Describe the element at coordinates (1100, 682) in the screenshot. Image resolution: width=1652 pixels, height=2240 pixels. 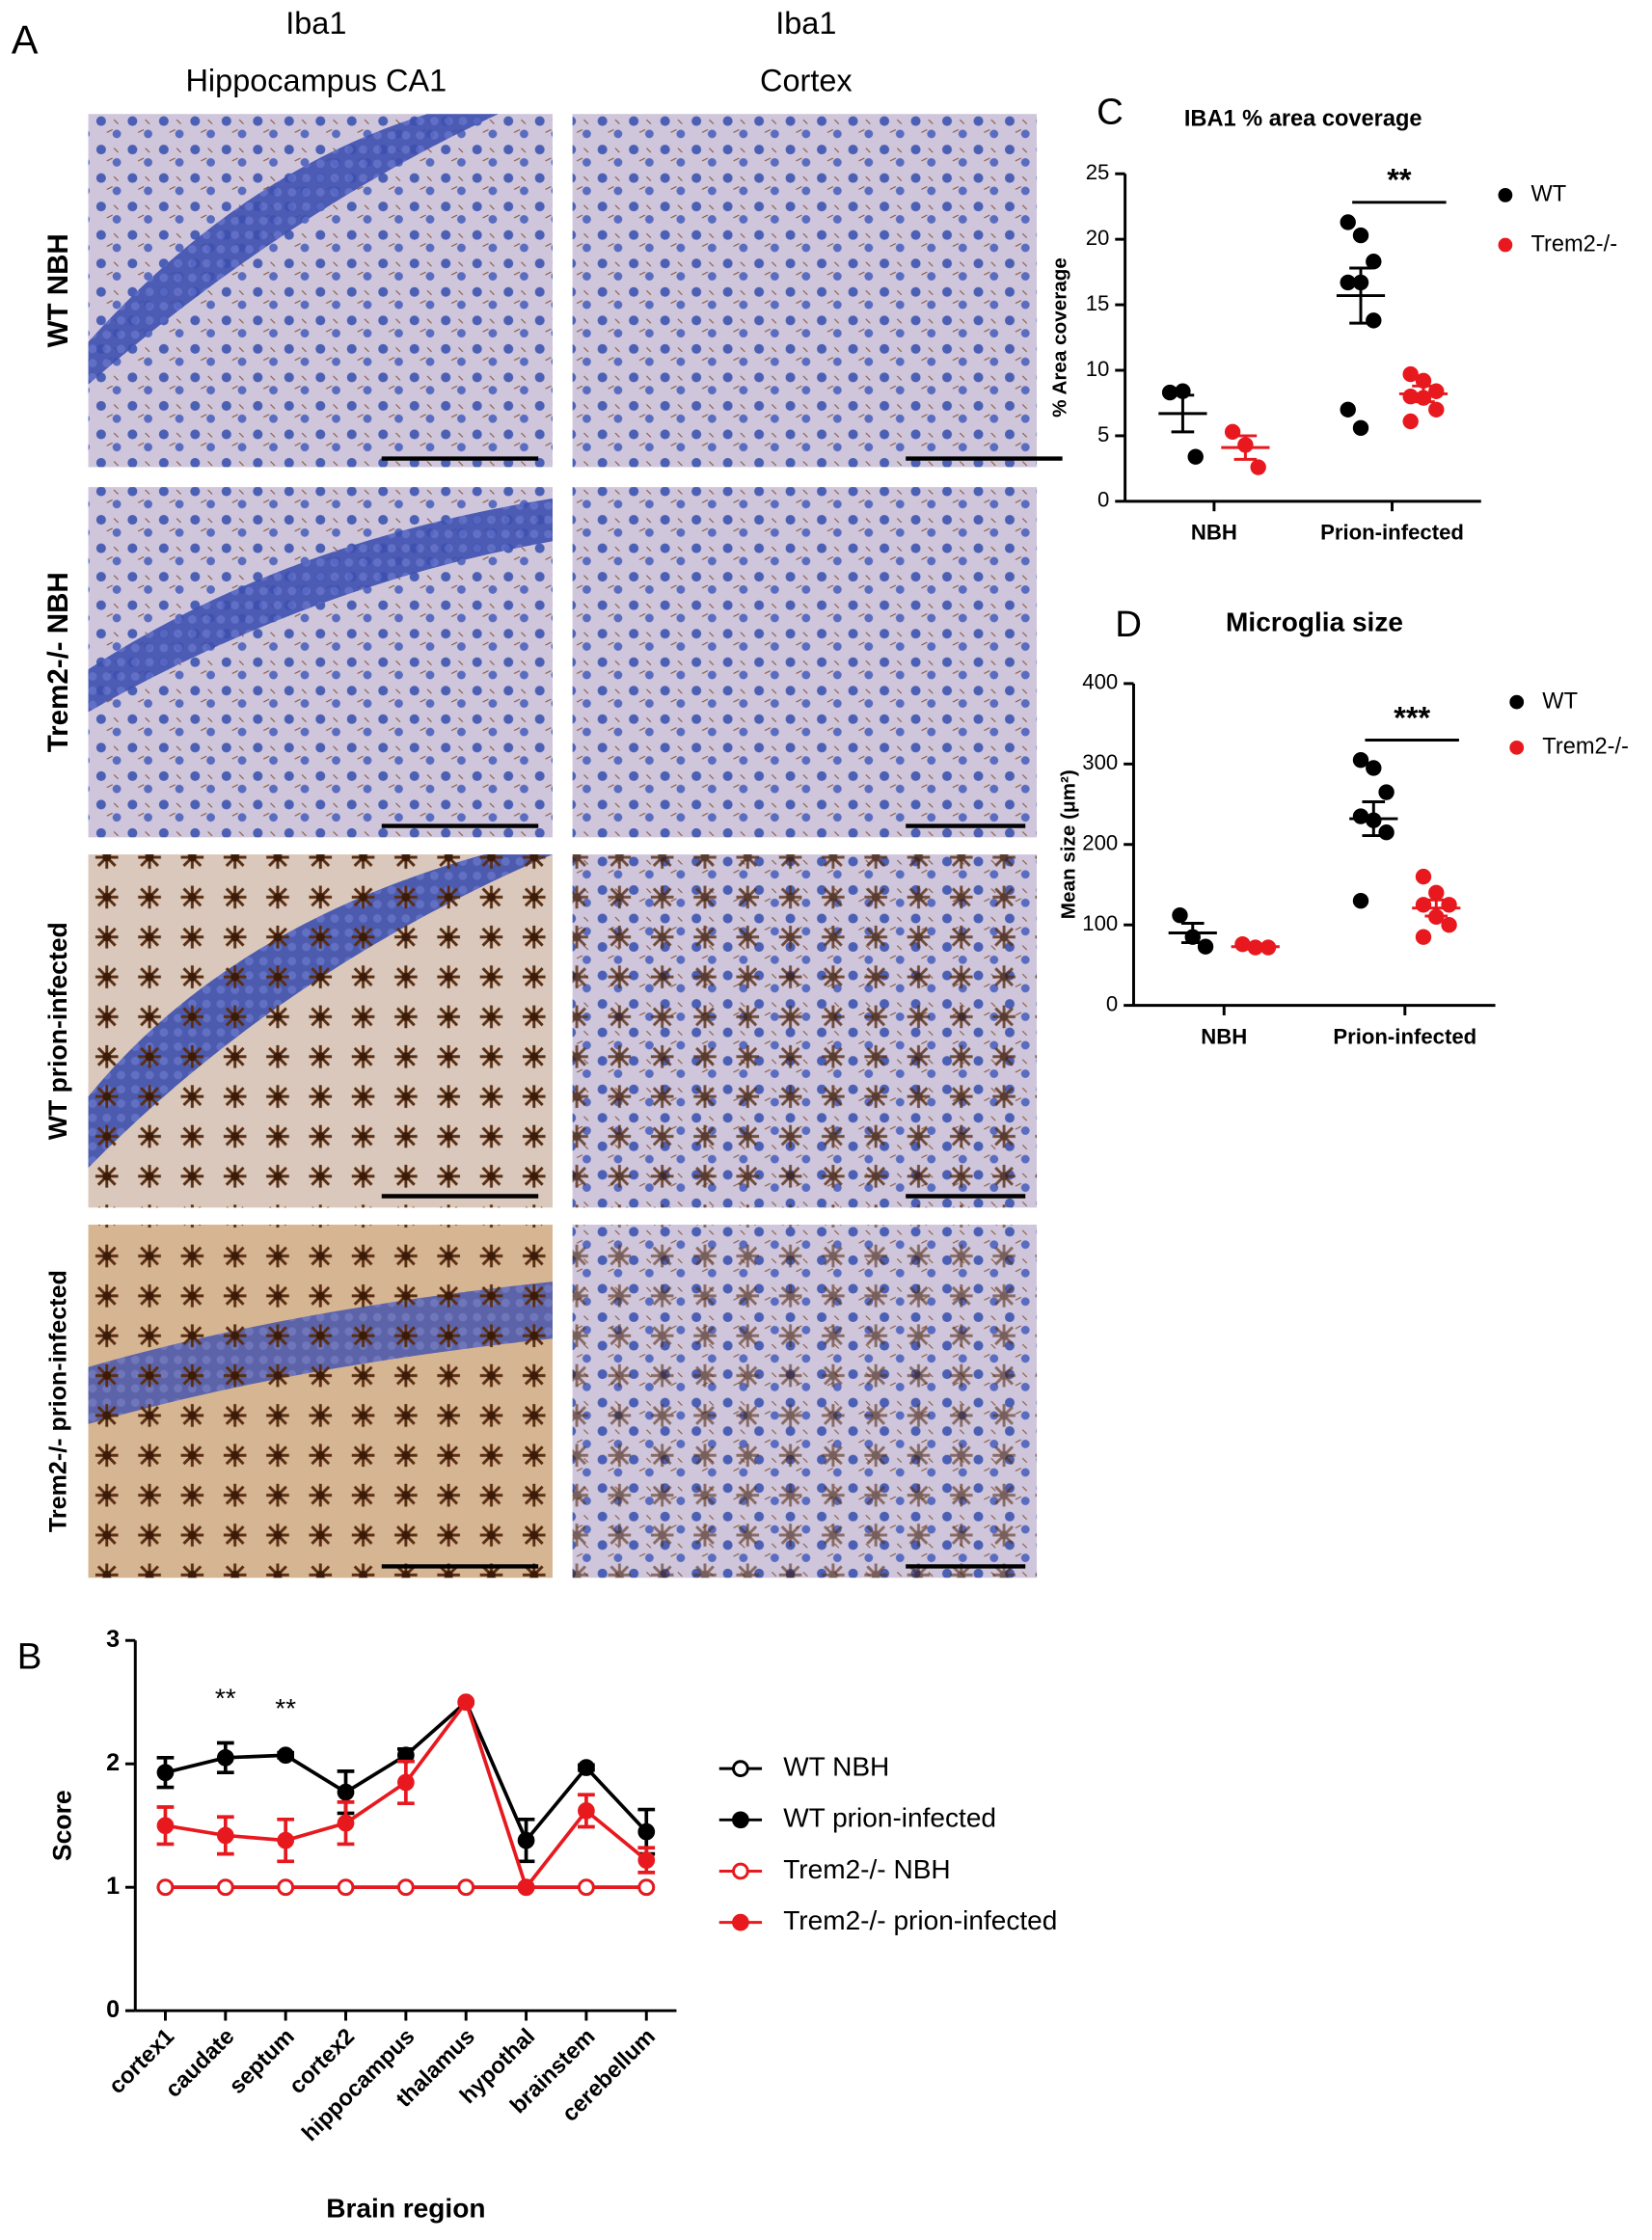
I see `y-tick-label: 400` at that location.